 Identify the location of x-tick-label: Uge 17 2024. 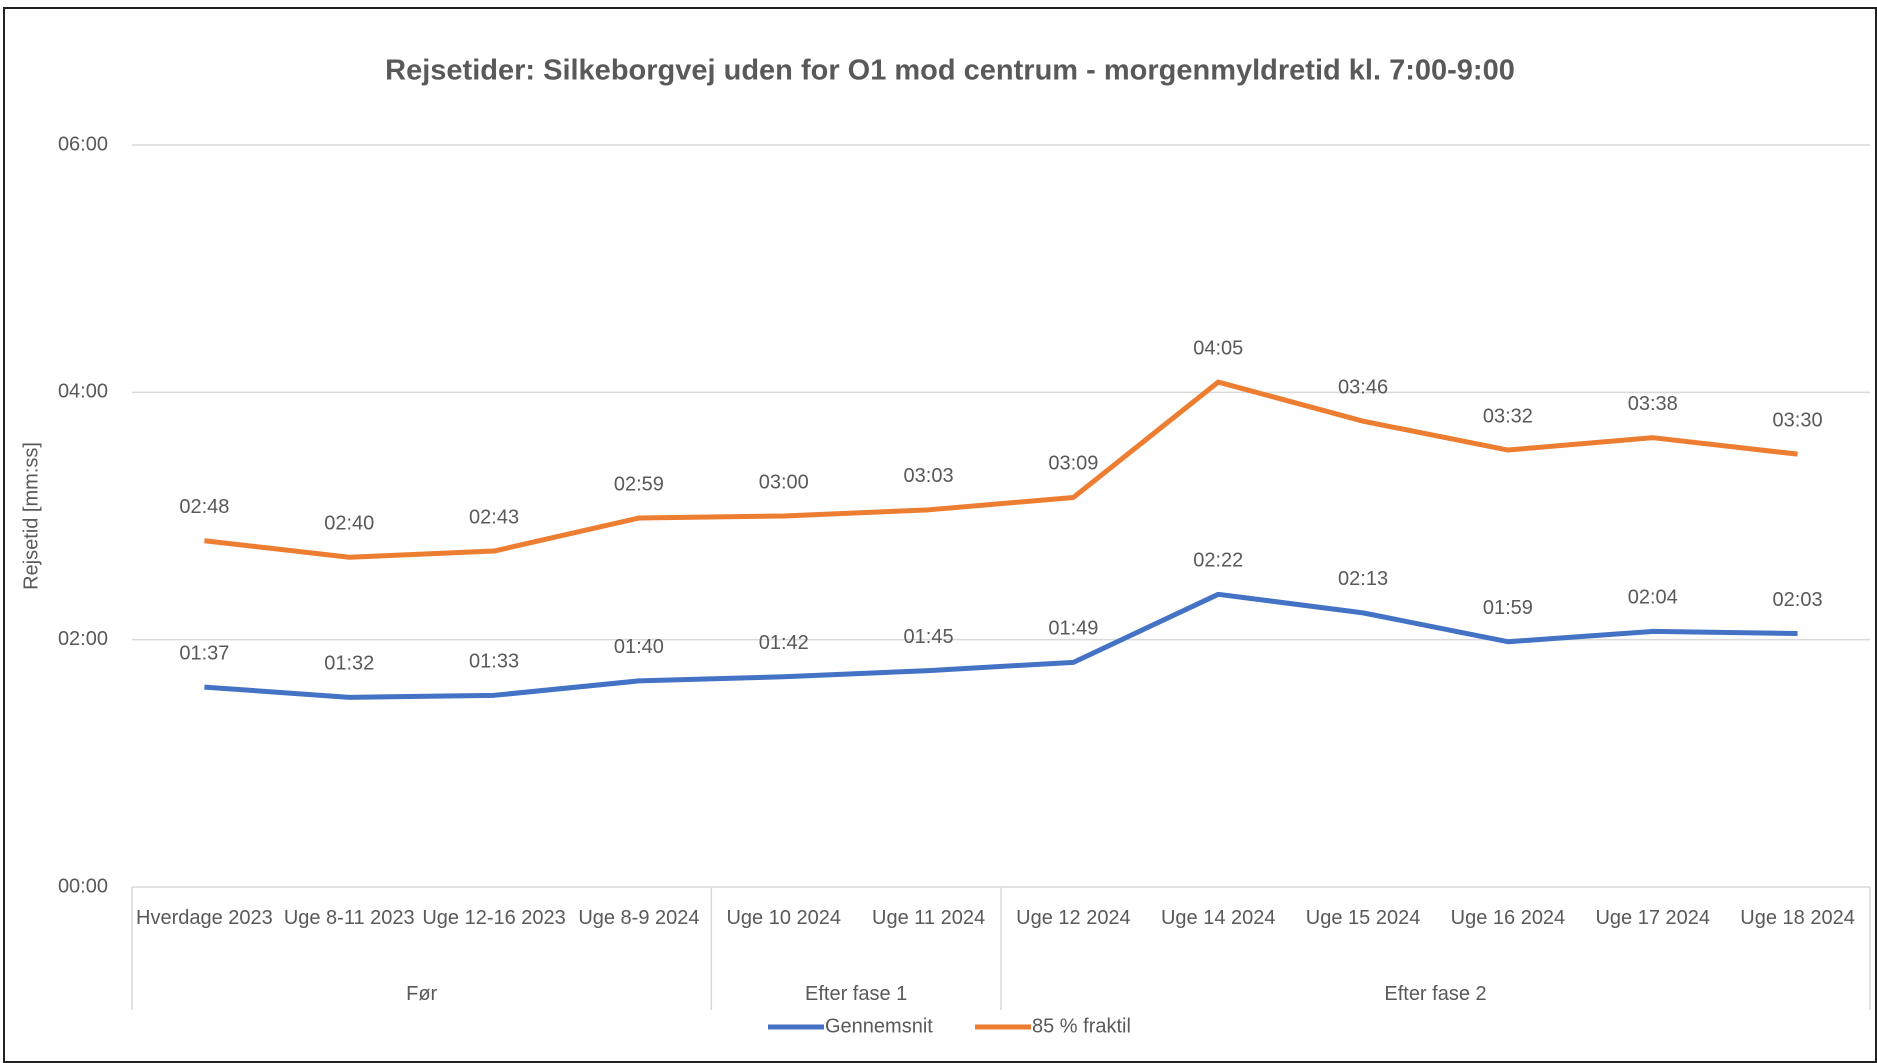
(1653, 918).